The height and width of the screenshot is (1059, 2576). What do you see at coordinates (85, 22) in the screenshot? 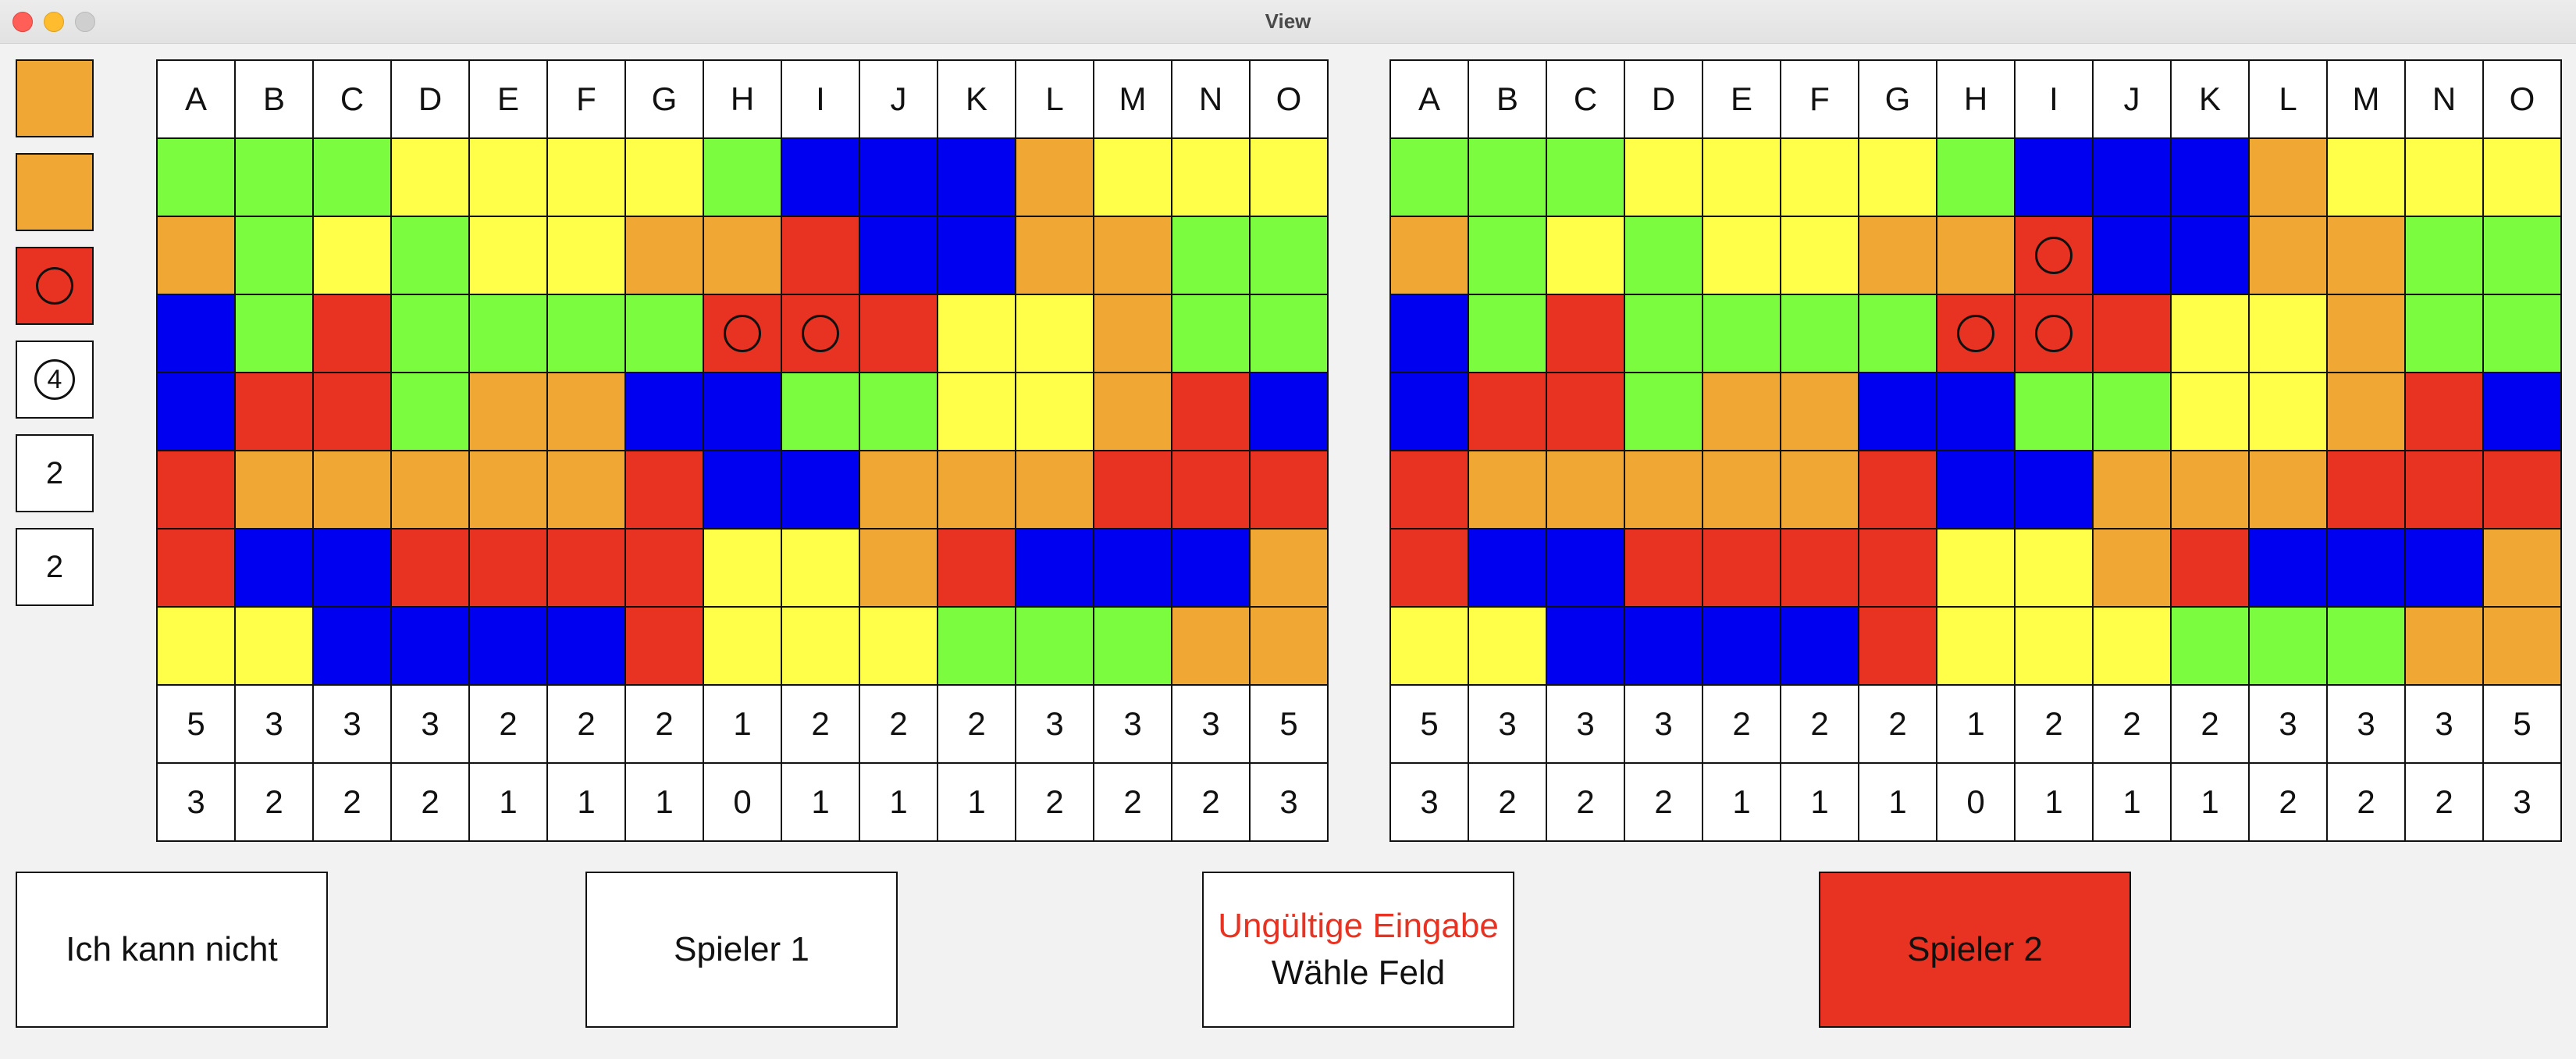
I see `zoom-window-button` at bounding box center [85, 22].